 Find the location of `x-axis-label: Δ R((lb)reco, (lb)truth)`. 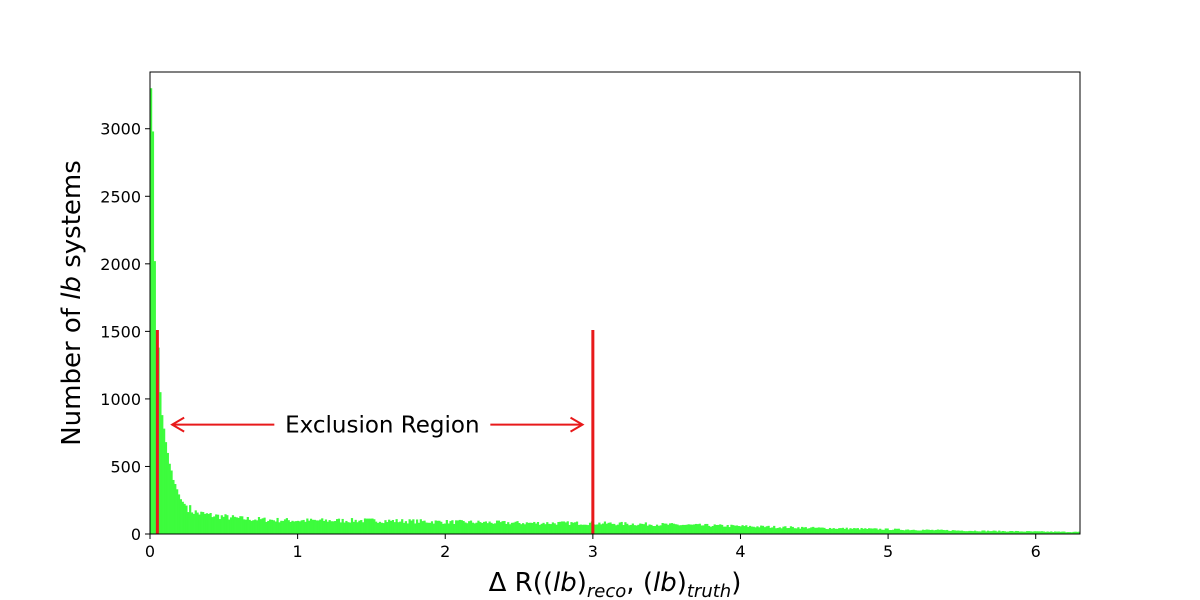

x-axis-label: Δ R((lb)reco, (lb)truth) is located at coordinates (615, 584).